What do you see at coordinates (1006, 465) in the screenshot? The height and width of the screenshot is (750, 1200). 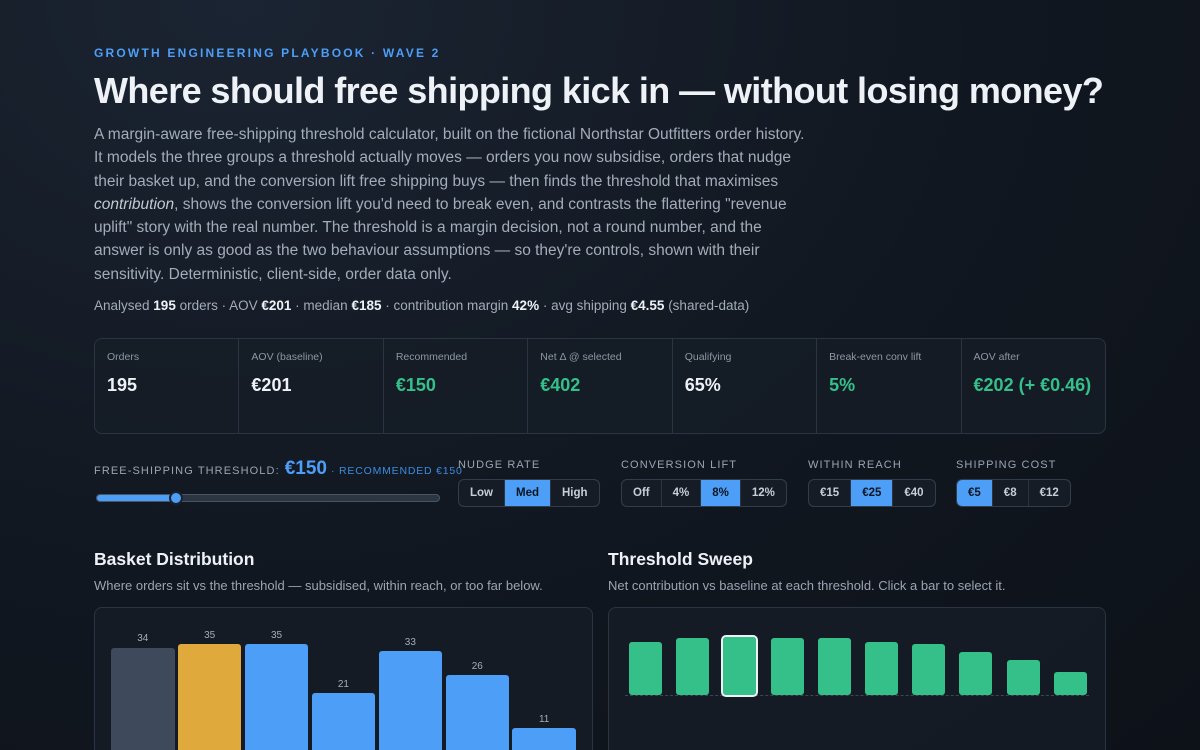 I see `shipping-cost-label: SHIPPING COST` at bounding box center [1006, 465].